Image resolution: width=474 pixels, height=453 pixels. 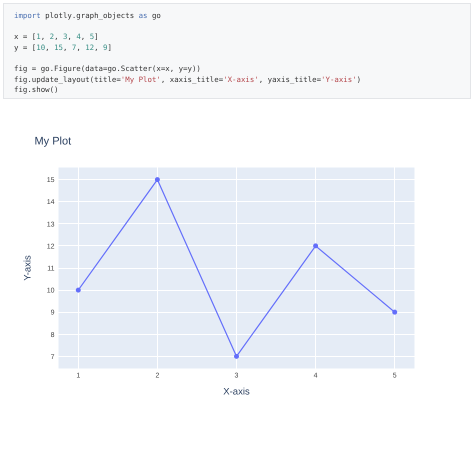 What do you see at coordinates (53, 142) in the screenshot?
I see `chart-title: My Plot` at bounding box center [53, 142].